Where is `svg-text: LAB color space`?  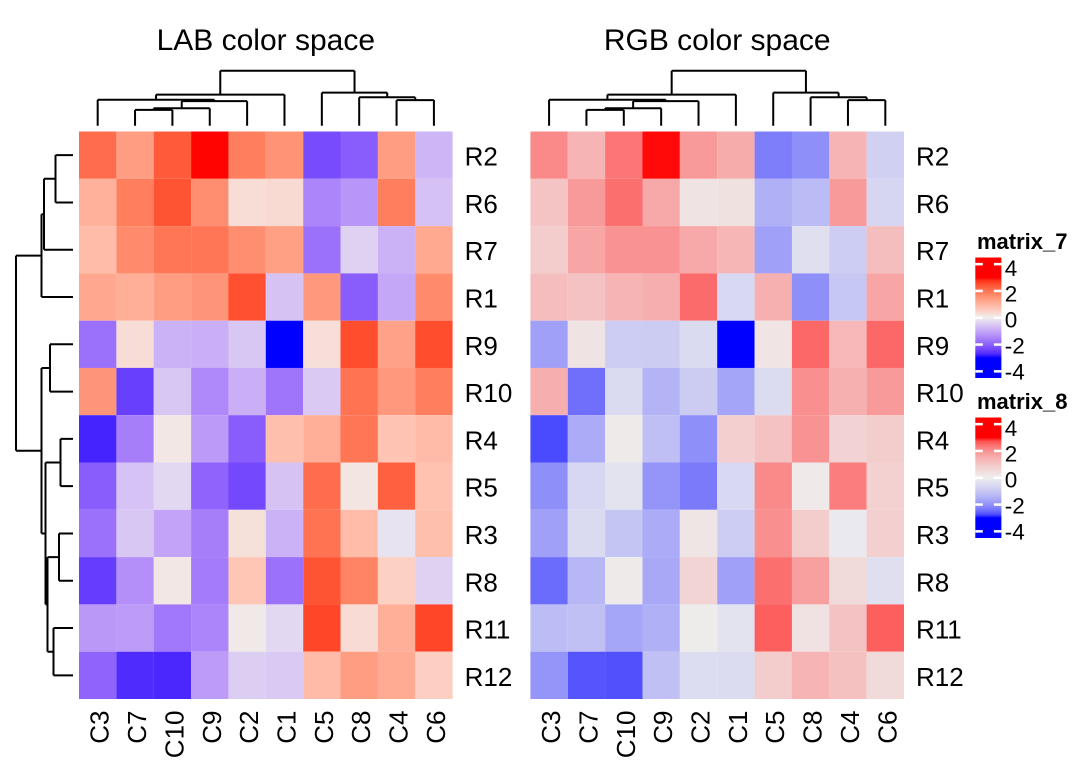 svg-text: LAB color space is located at coordinates (266, 40).